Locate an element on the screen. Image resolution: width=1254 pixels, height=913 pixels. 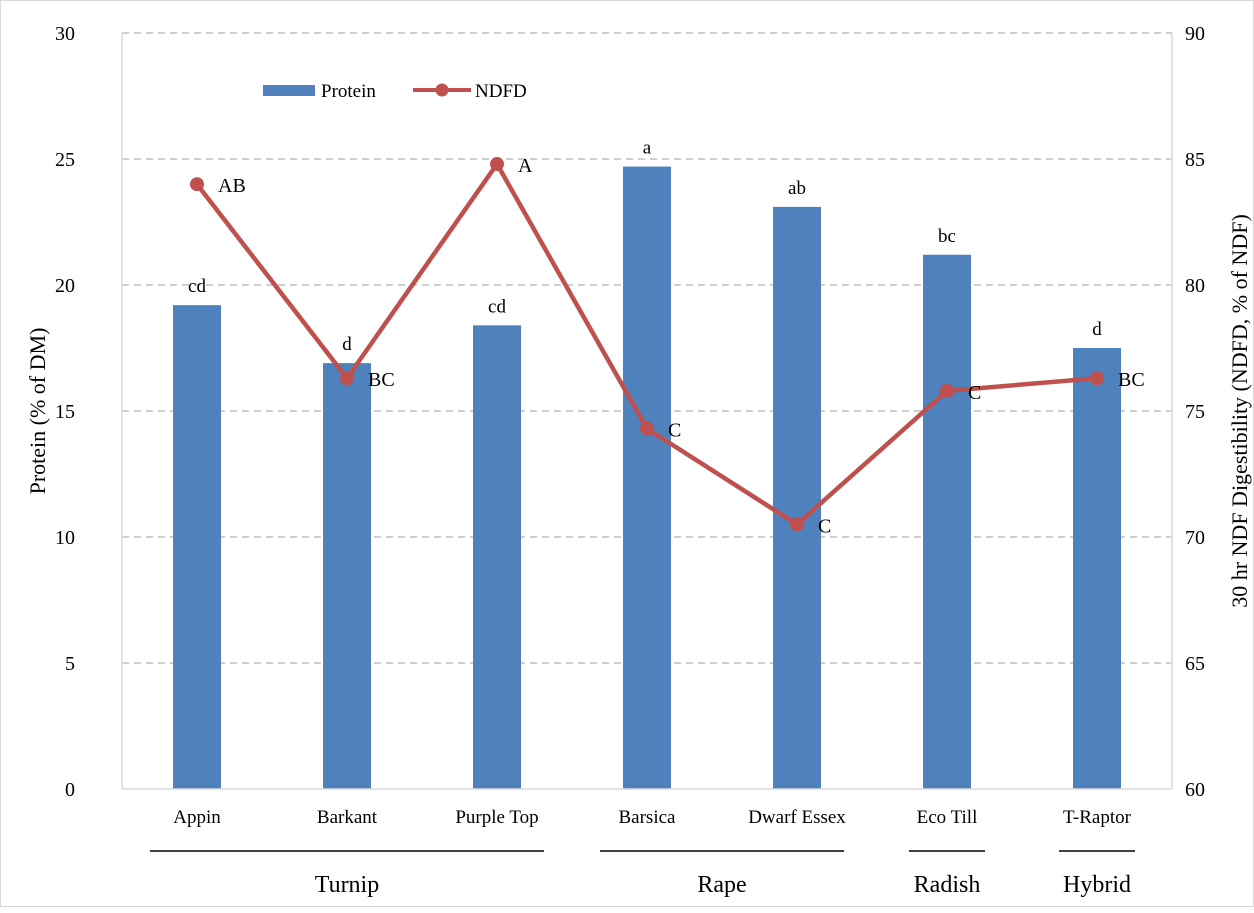
protein-bar-label: a is located at coordinates (647, 148).